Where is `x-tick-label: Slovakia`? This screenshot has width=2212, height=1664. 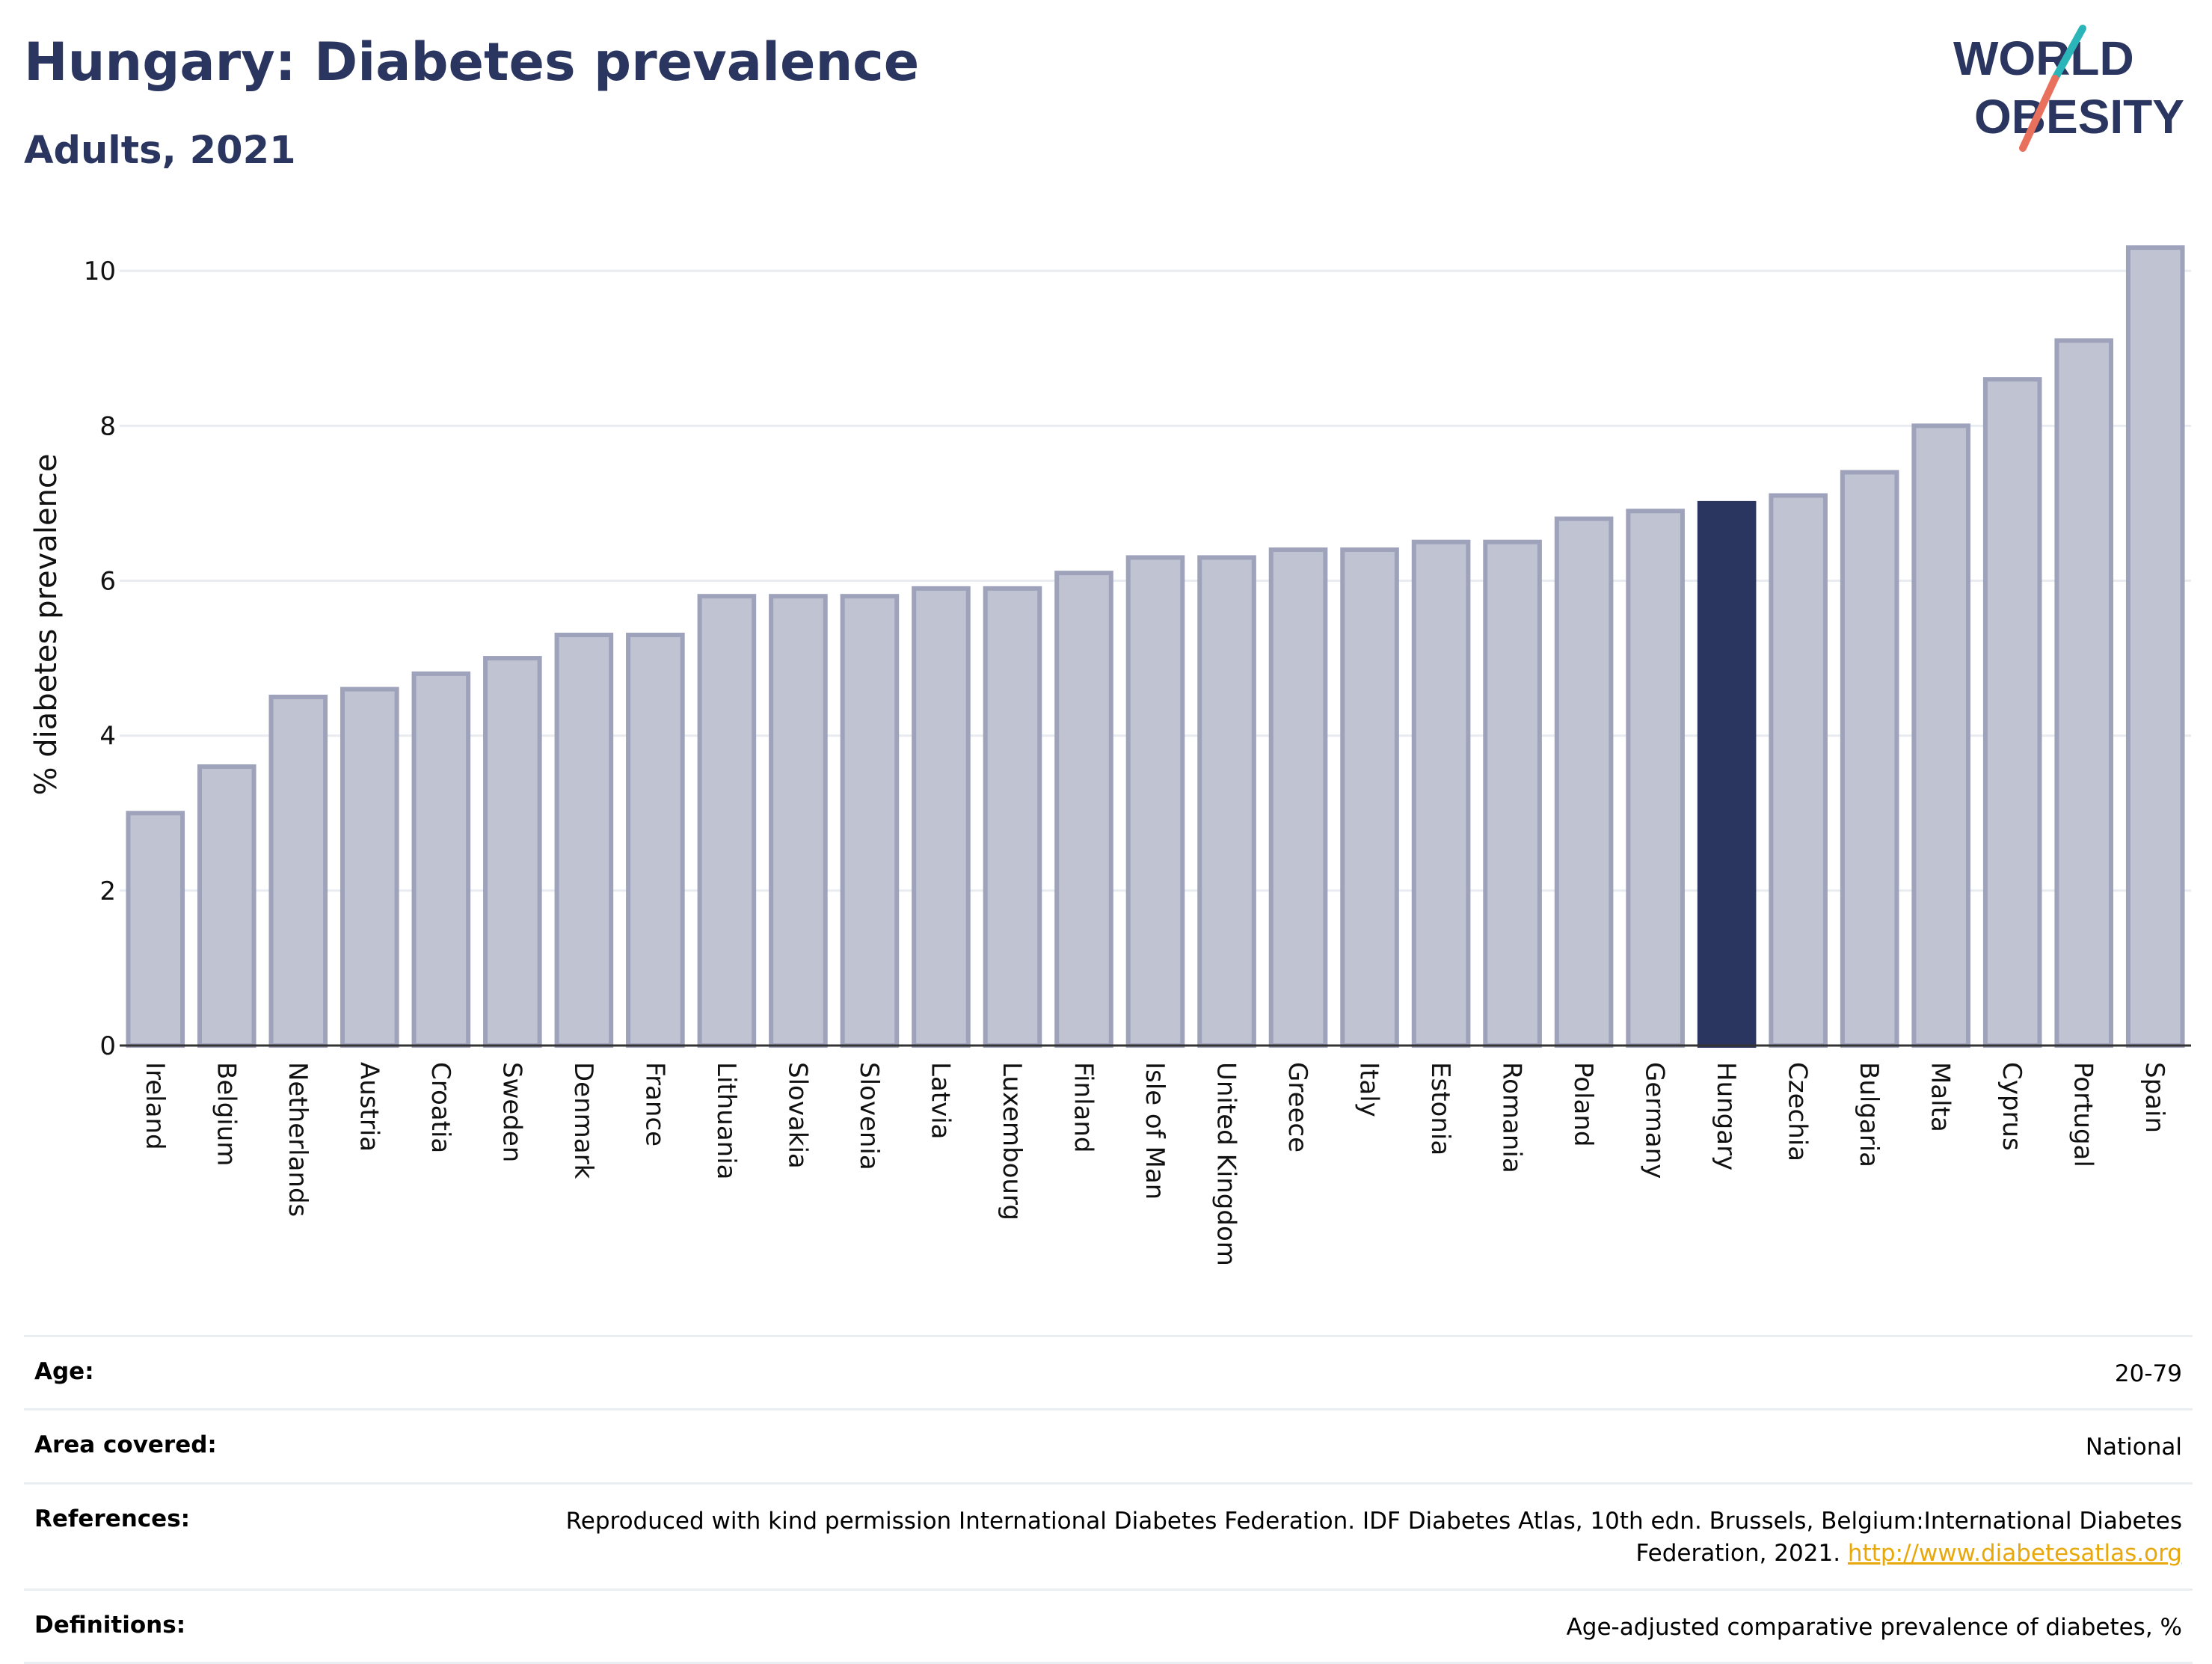
x-tick-label: Slovakia is located at coordinates (797, 1115).